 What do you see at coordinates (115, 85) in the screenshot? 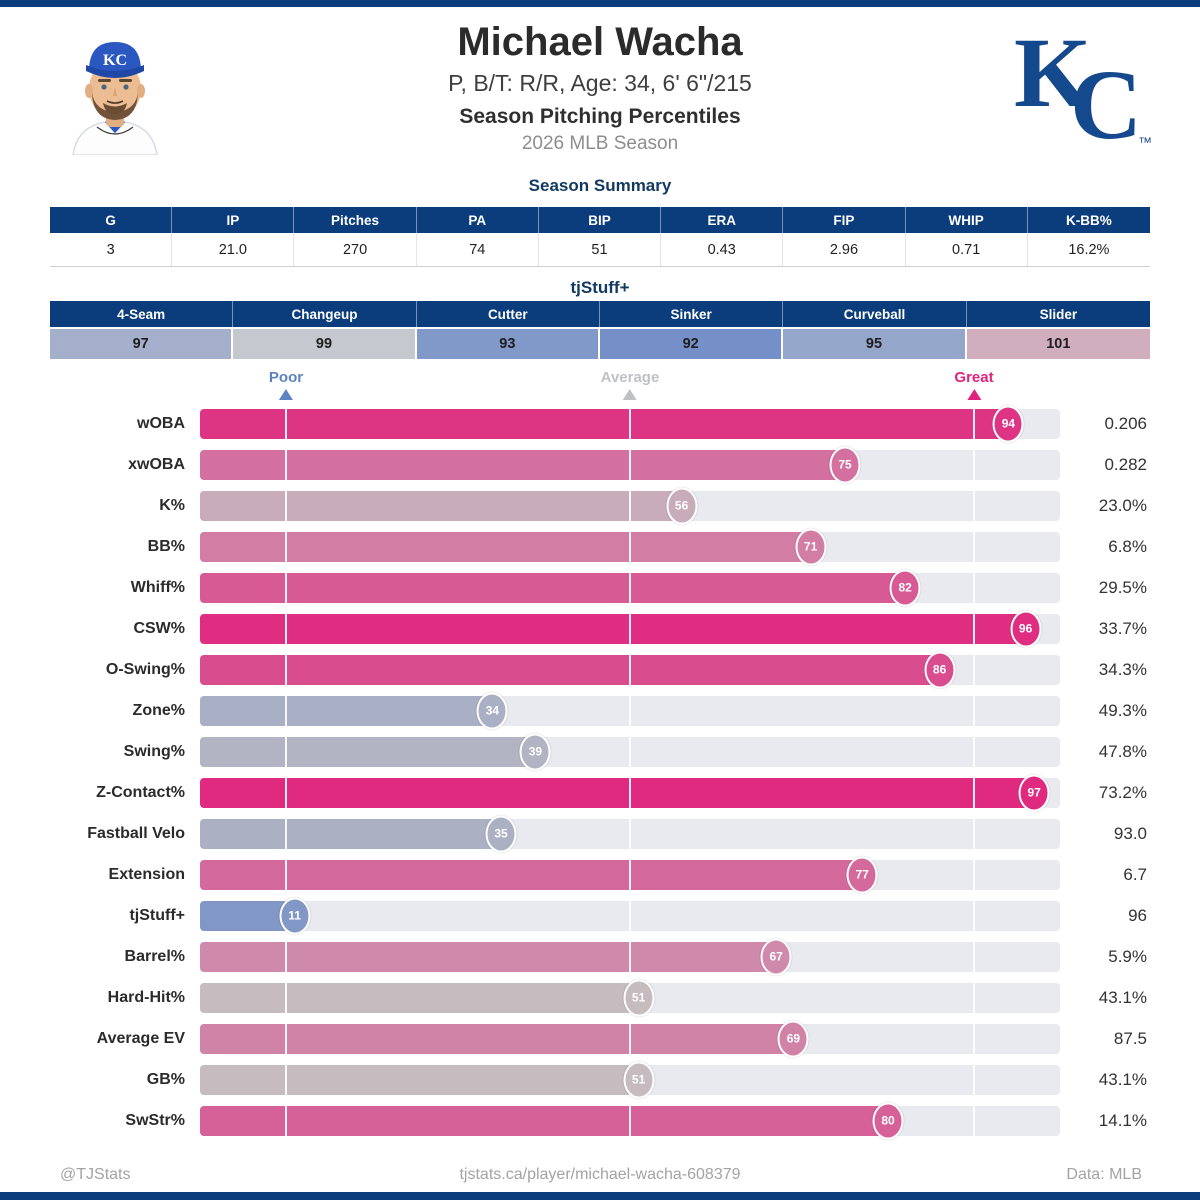
I see `player-photo: KC` at bounding box center [115, 85].